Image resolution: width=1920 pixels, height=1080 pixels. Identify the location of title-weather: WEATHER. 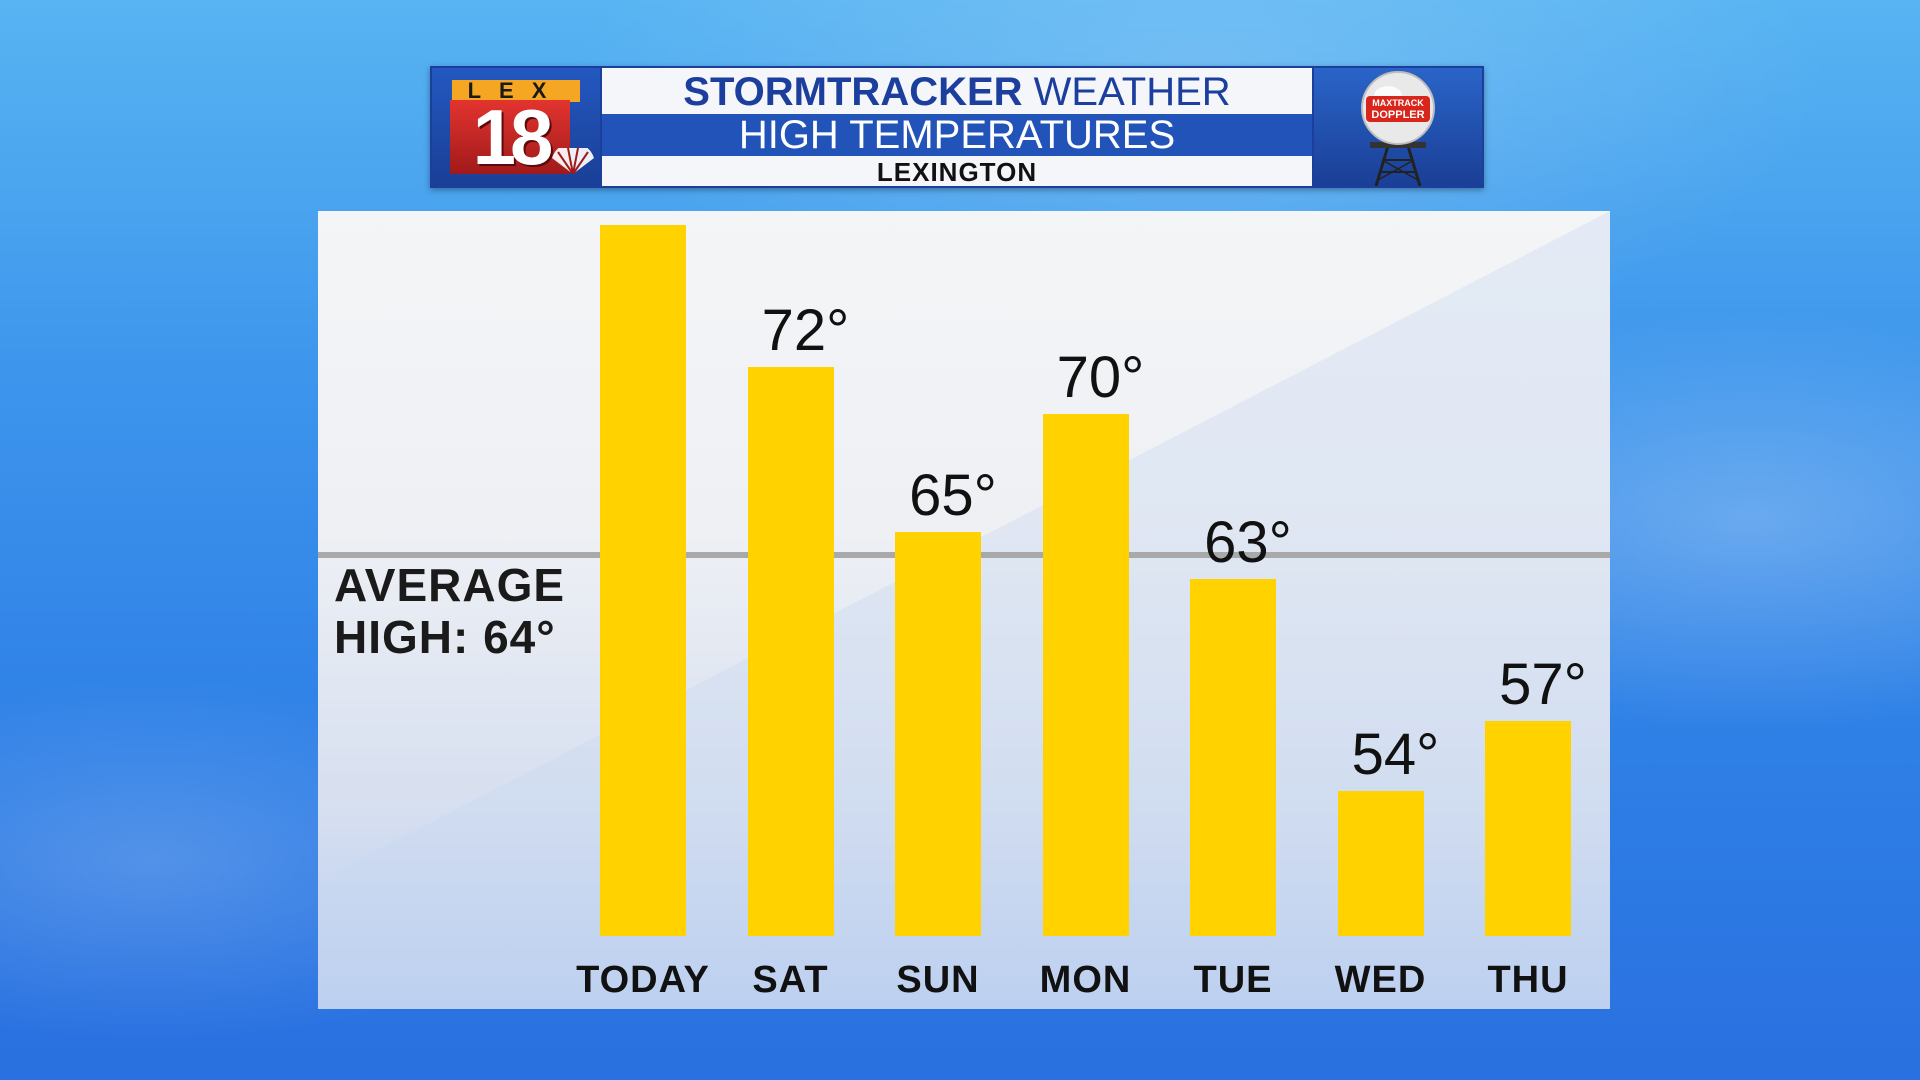
(1126, 92).